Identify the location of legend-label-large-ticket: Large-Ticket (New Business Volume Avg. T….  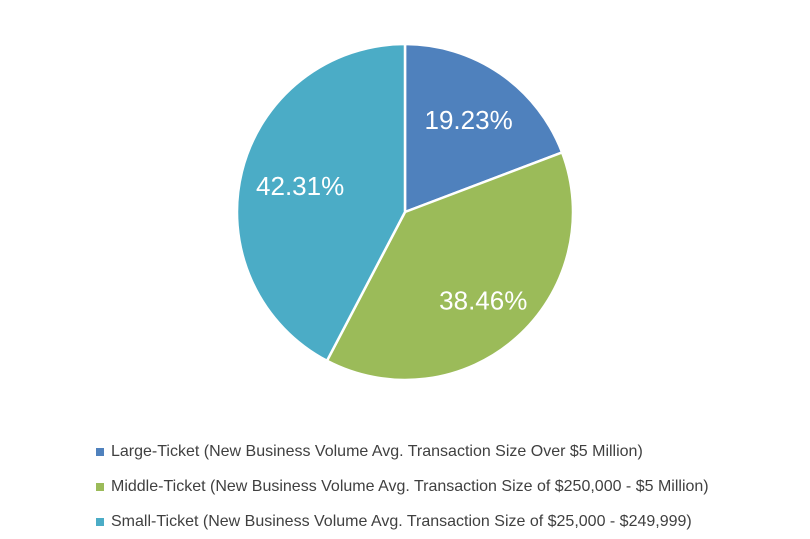
(377, 451).